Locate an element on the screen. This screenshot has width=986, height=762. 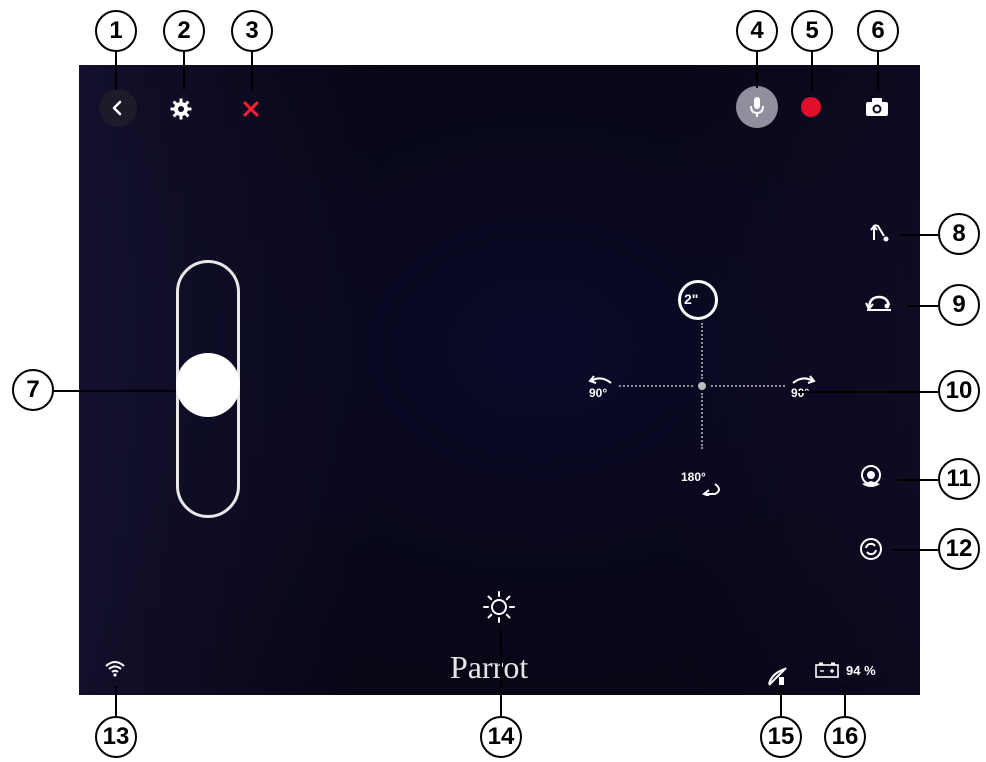
back-icon is located at coordinates (118, 108).